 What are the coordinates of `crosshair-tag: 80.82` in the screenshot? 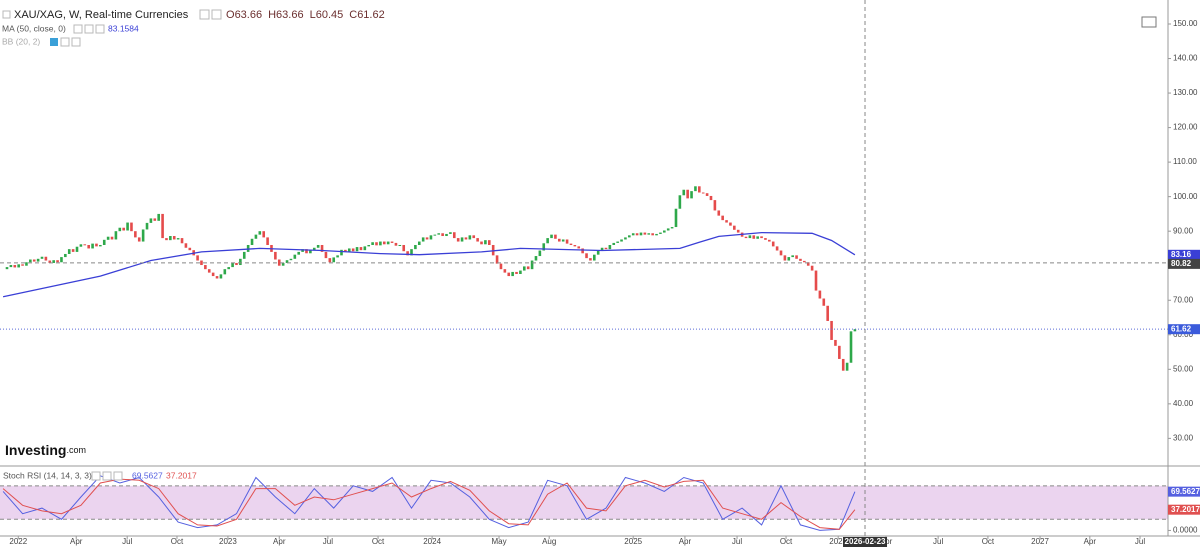 It's located at (1181, 263).